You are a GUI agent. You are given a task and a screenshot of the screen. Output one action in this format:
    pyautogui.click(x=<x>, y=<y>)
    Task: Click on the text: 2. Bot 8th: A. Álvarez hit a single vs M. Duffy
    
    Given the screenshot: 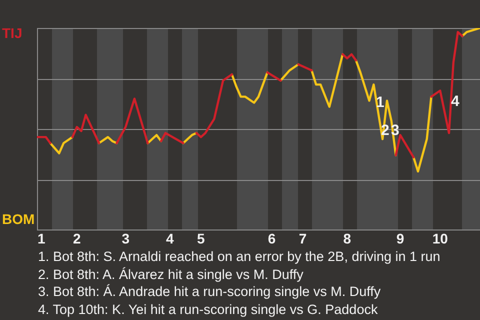 What is the action you would take?
    pyautogui.click(x=171, y=274)
    